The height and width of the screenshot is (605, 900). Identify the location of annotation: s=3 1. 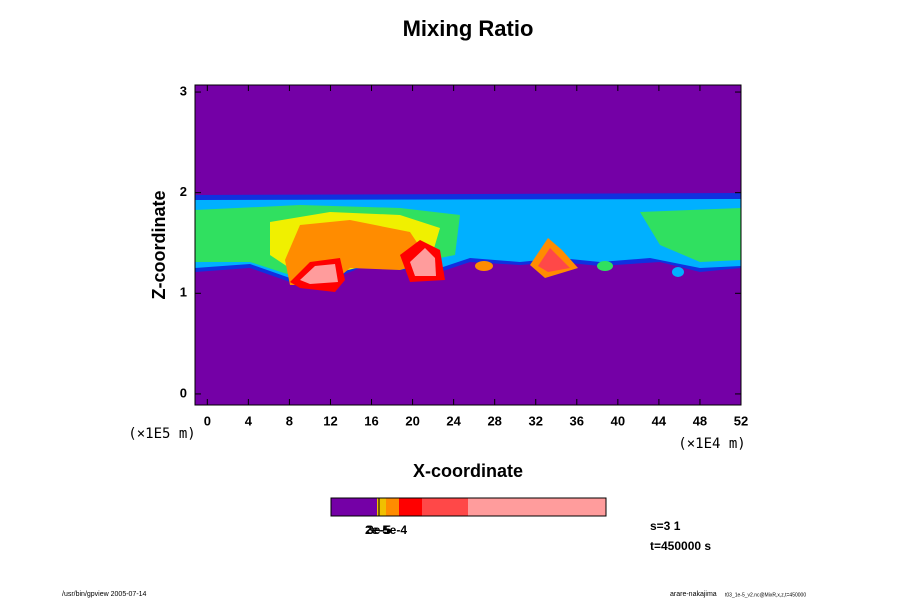
(665, 526).